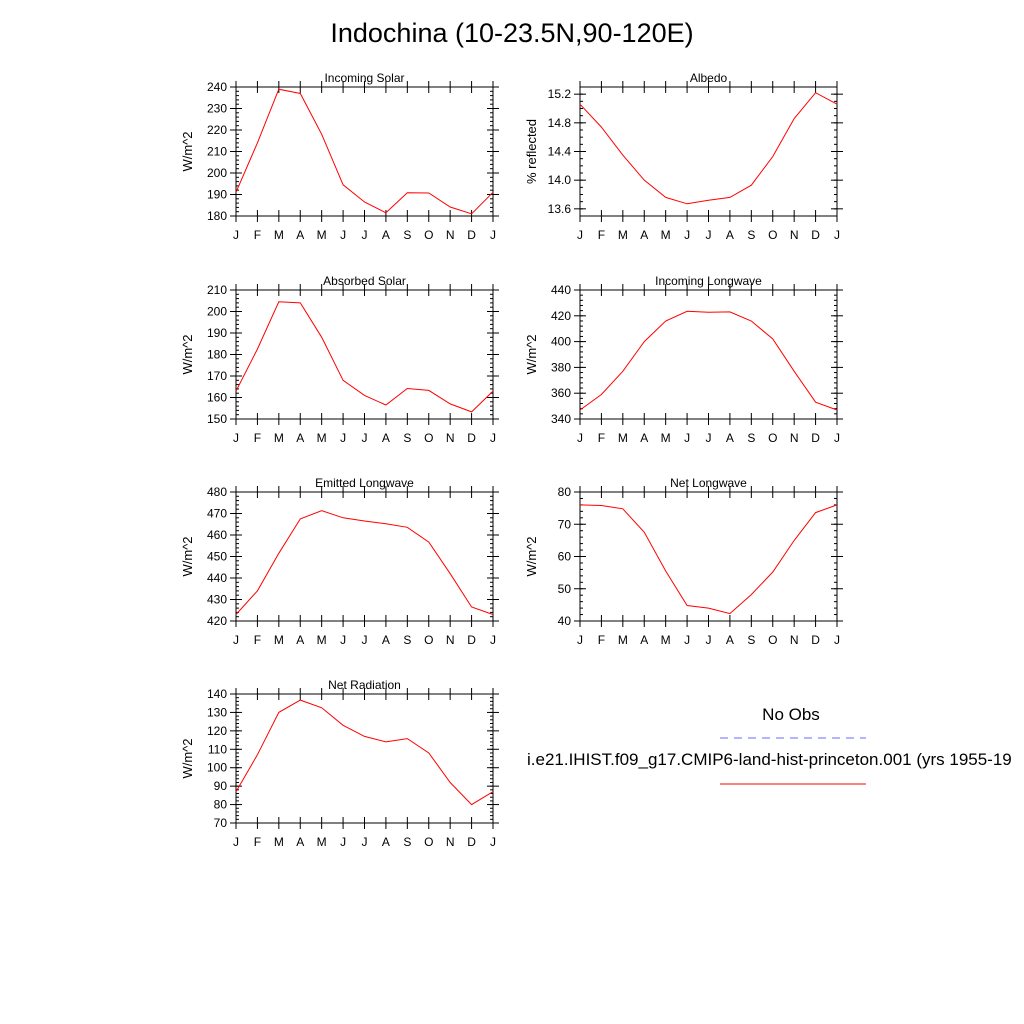  Describe the element at coordinates (217, 731) in the screenshot. I see `net-radiation-y-tick-label: 120` at that location.